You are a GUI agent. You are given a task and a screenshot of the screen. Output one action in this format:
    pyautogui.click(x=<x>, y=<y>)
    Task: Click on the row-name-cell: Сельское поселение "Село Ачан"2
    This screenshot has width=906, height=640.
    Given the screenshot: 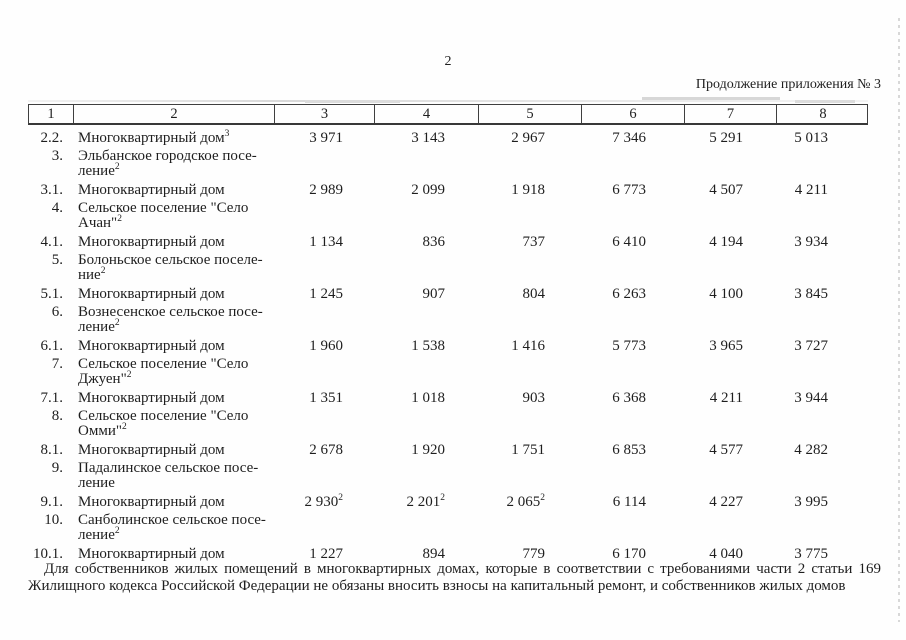 What is the action you would take?
    pyautogui.click(x=172, y=216)
    